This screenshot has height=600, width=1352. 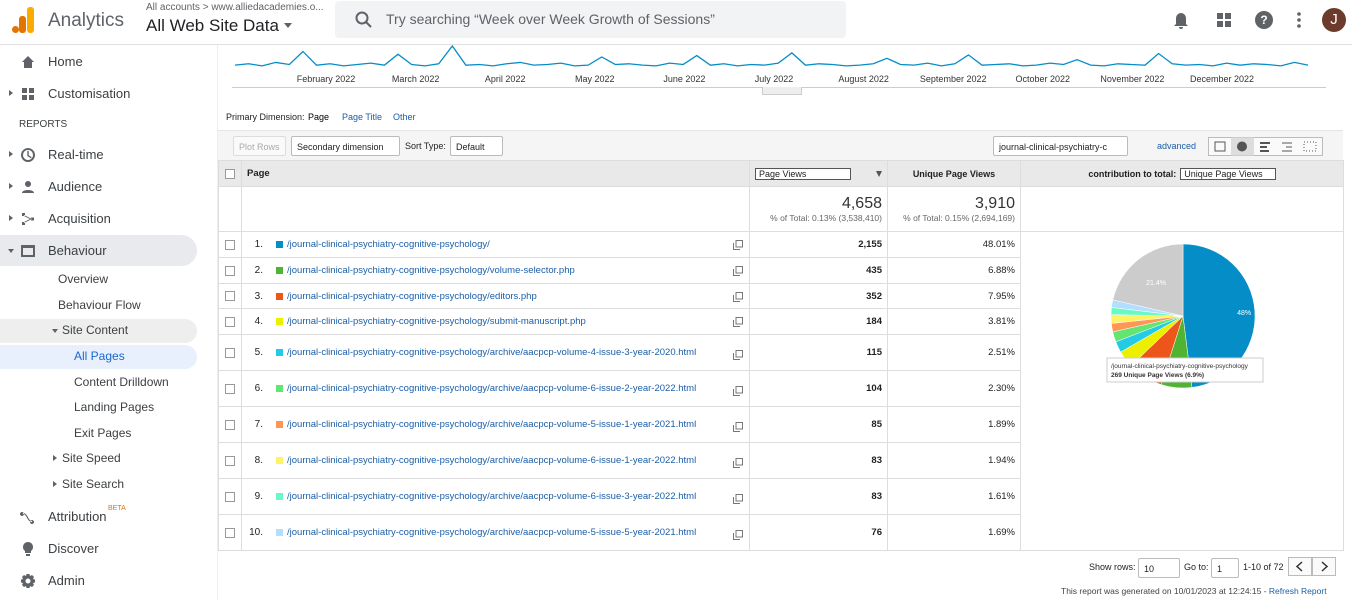 I want to click on nav-item: Behaviour, so click(x=77, y=250).